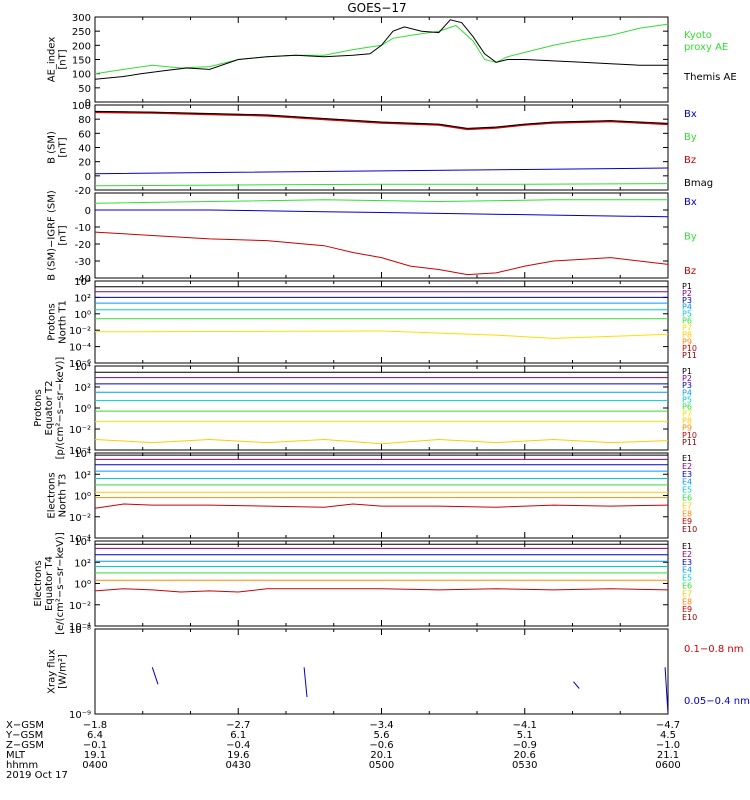 This screenshot has width=750, height=800. I want to click on panel1-frame, so click(381, 59).